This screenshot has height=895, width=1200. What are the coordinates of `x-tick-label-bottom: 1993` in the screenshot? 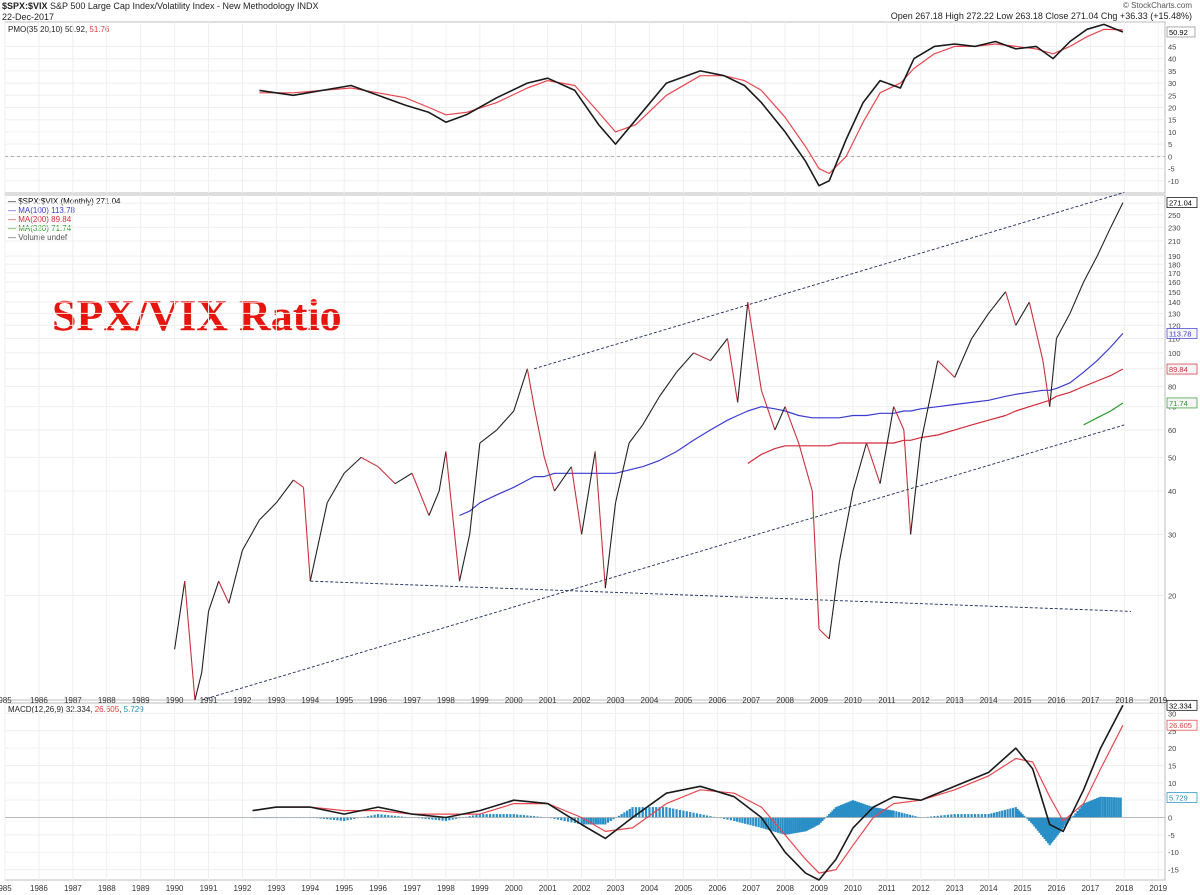 It's located at (276, 888).